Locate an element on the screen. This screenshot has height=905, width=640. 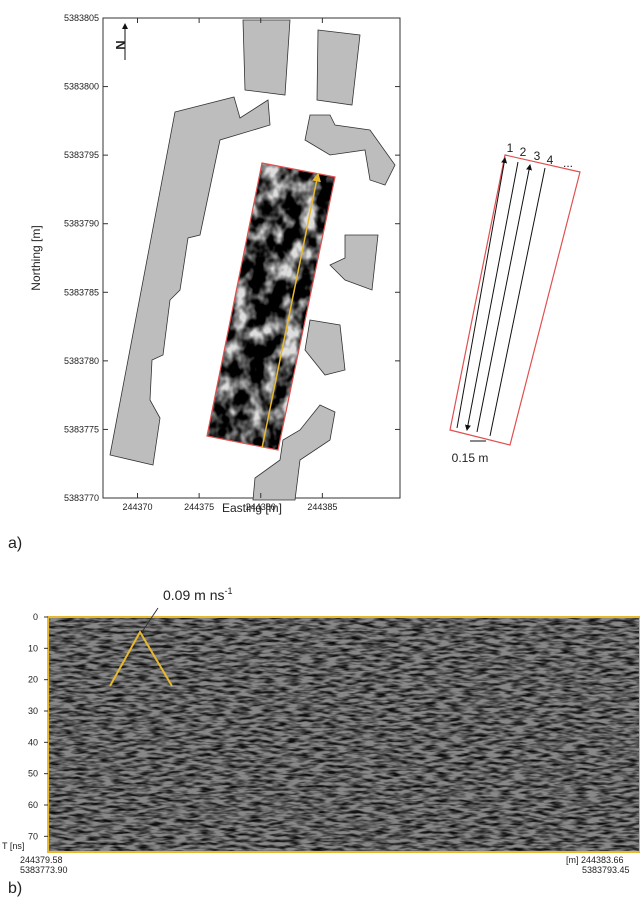
y-tick-label: 70 is located at coordinates (33, 836).